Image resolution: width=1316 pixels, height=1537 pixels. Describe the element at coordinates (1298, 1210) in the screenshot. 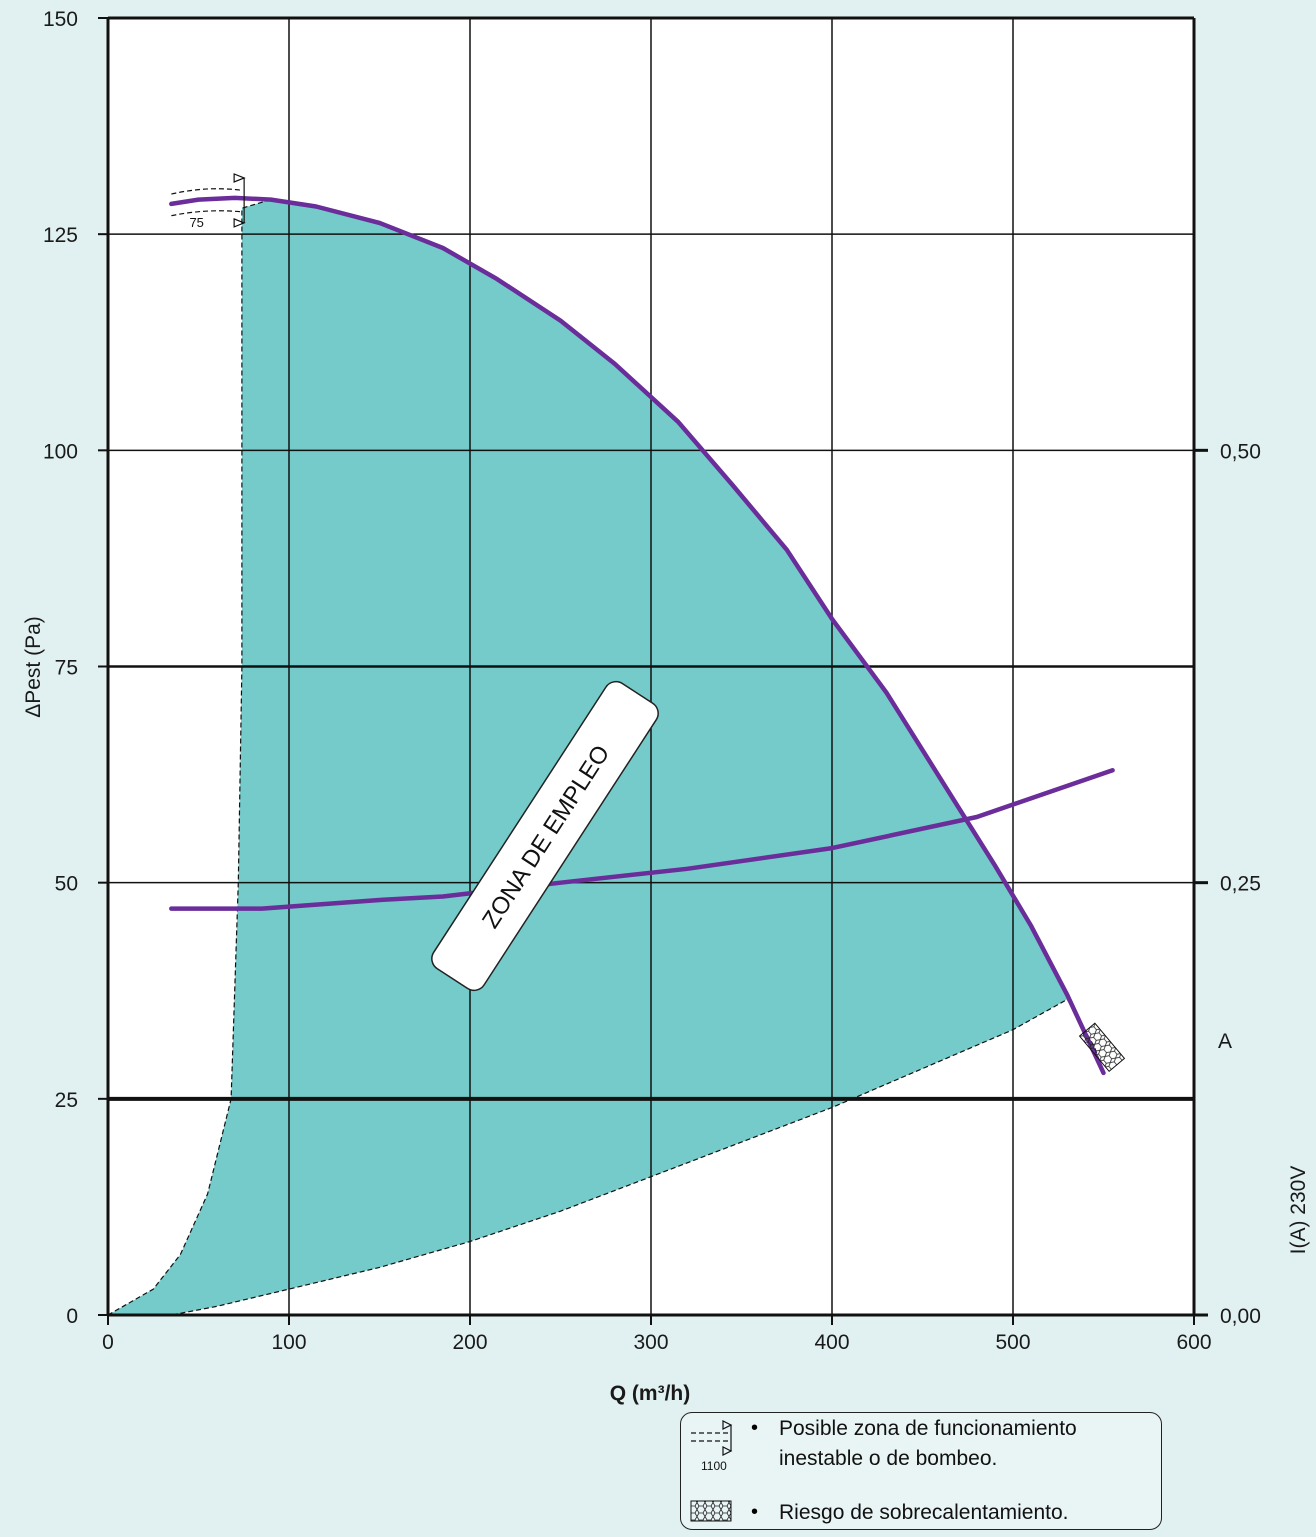

I see `y2-axis-title: I(A) 230V` at that location.